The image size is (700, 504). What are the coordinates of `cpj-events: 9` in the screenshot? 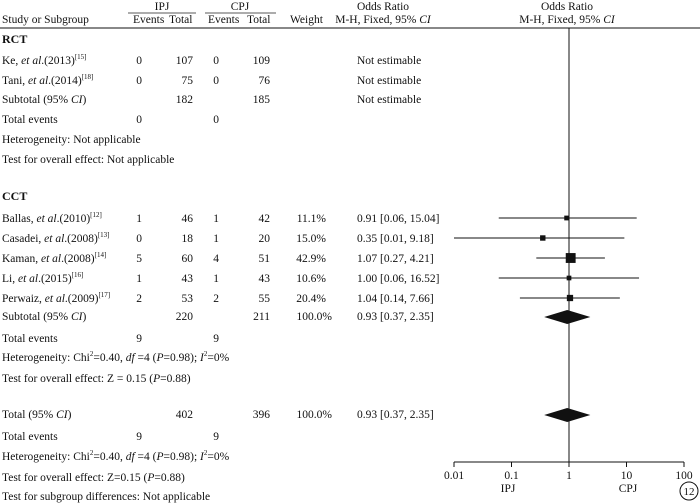 It's located at (216, 437).